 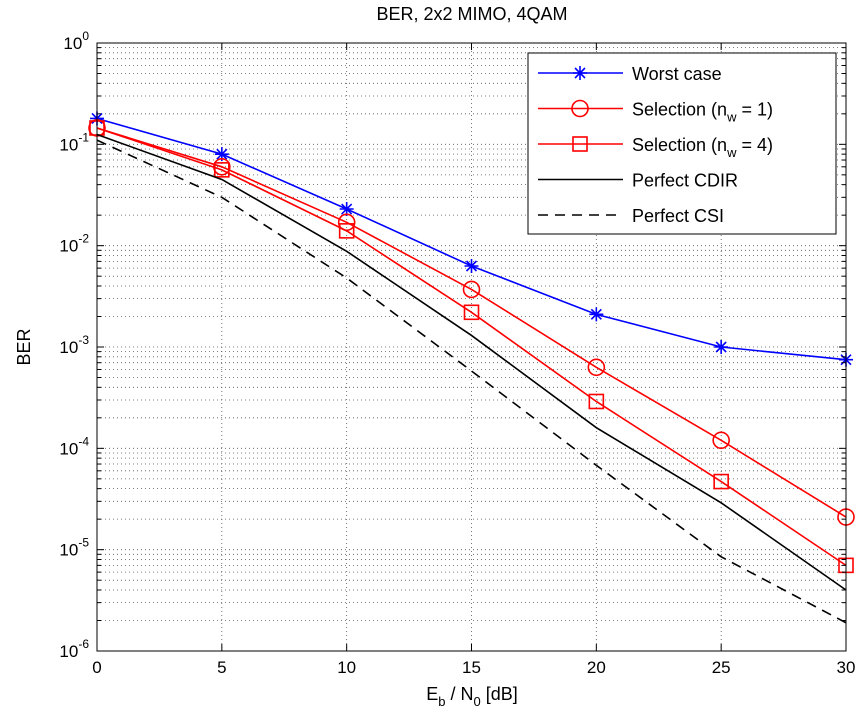 I want to click on legend-entry-cdir: Perfect CDIR, so click(x=638, y=181).